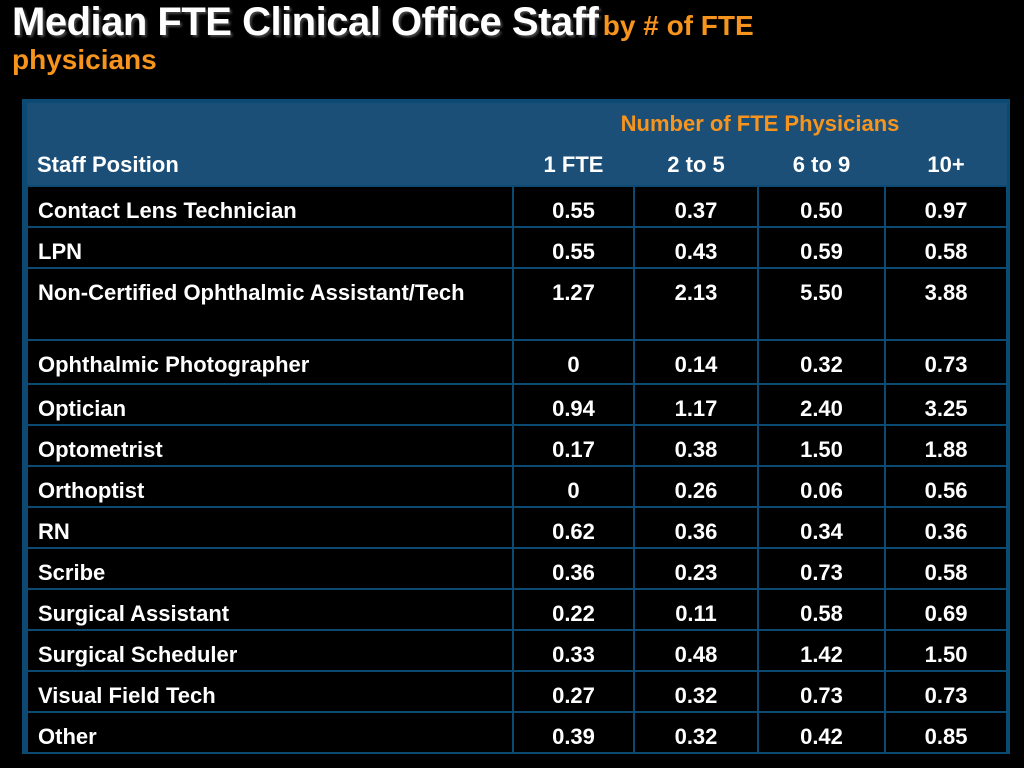  What do you see at coordinates (696, 609) in the screenshot?
I see `cell-value: 0.11` at bounding box center [696, 609].